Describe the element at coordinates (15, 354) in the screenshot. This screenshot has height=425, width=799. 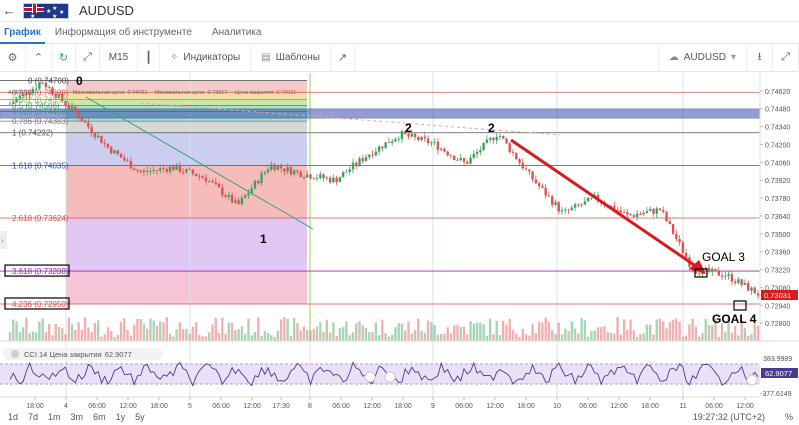
I see `cci-toggle-icon` at that location.